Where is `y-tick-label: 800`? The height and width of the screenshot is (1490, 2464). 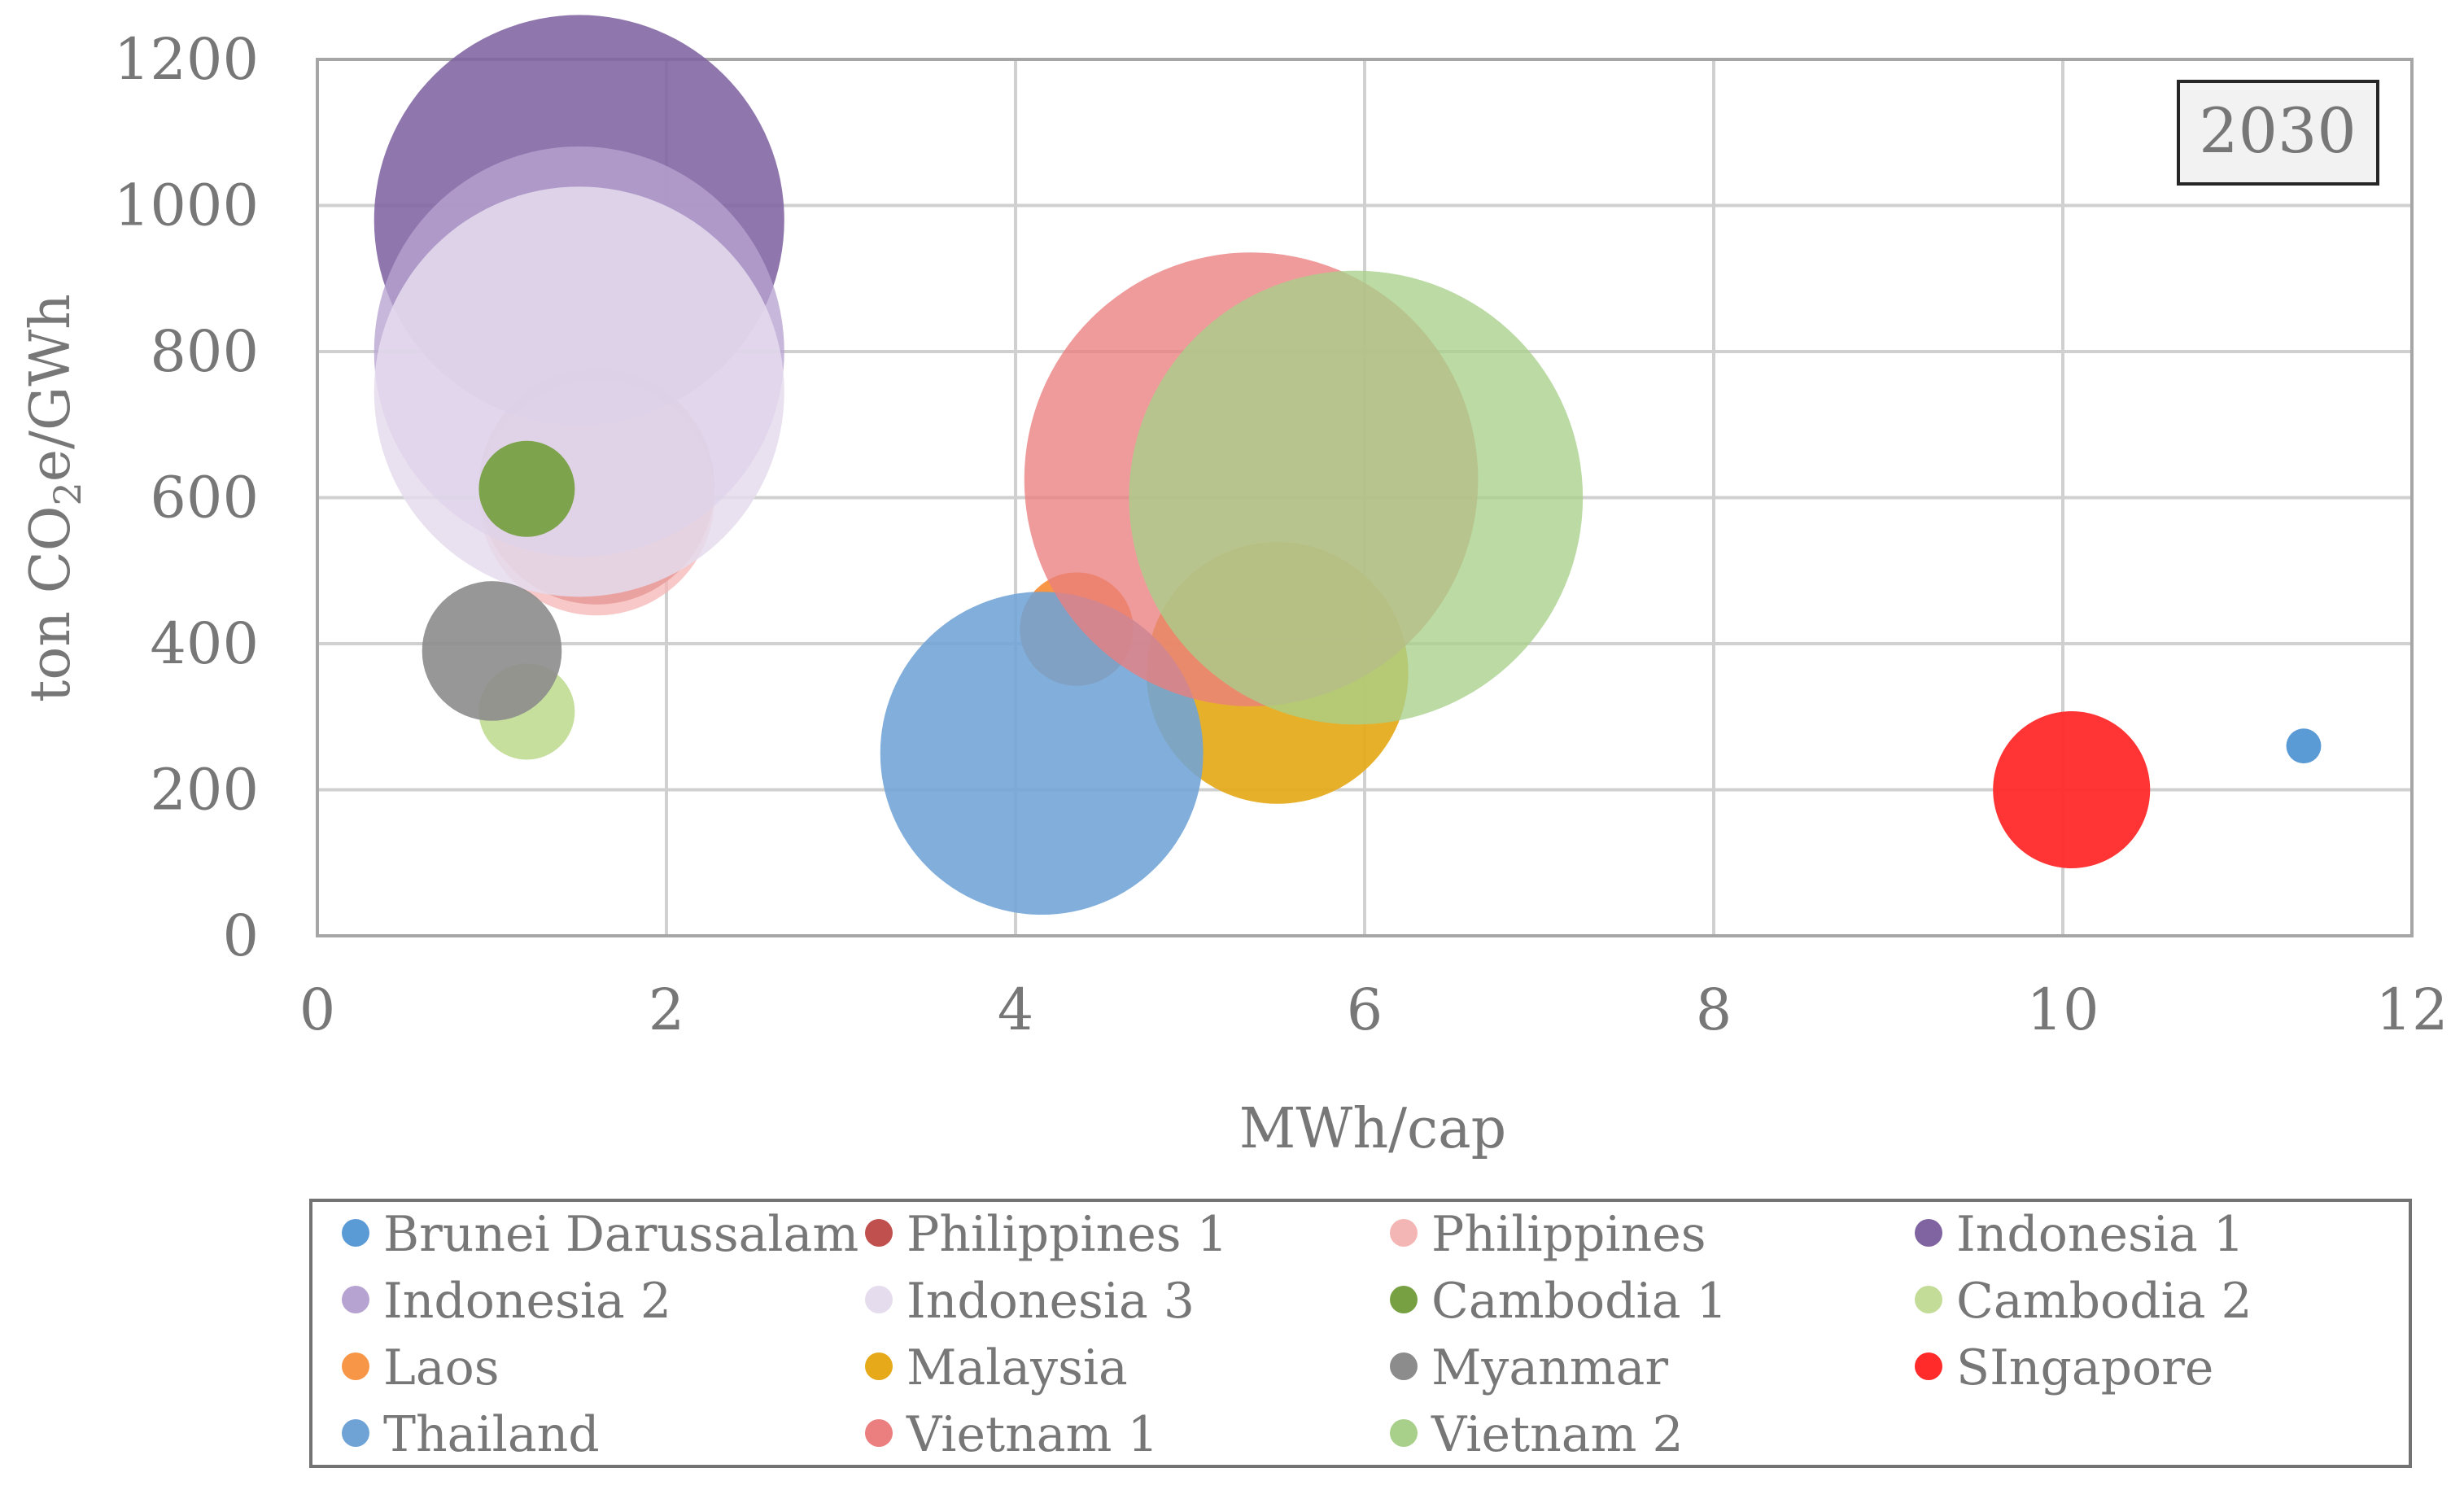 y-tick-label: 800 is located at coordinates (205, 351).